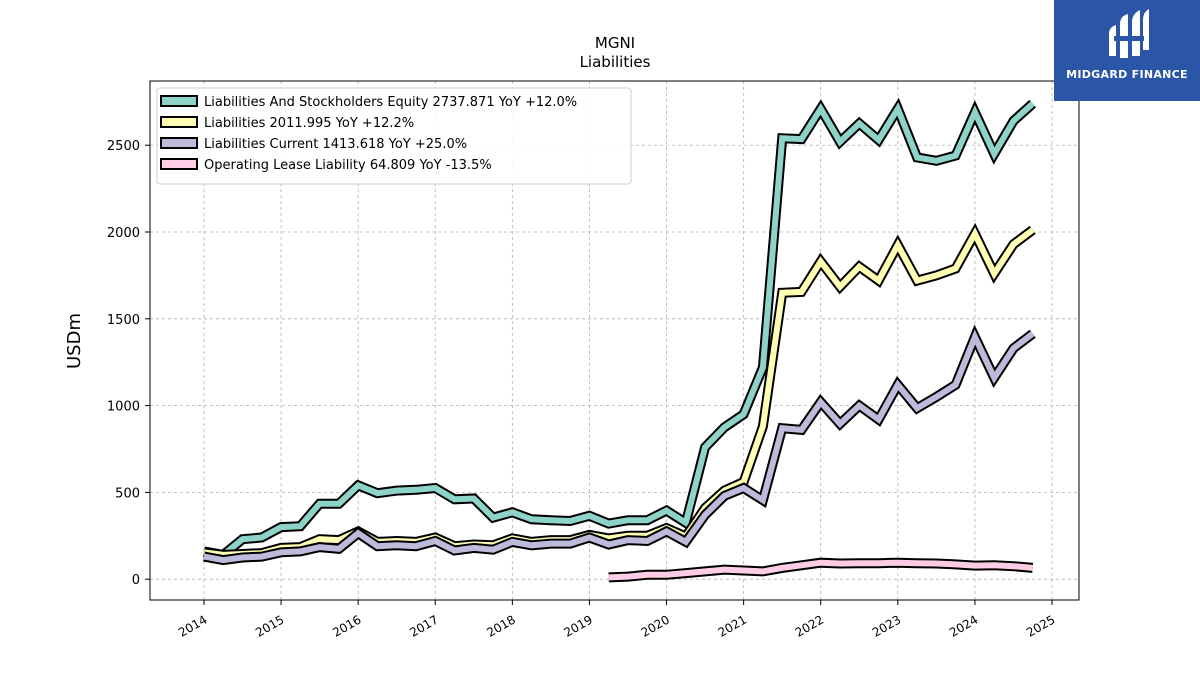 The height and width of the screenshot is (675, 1200). What do you see at coordinates (123, 407) in the screenshot?
I see `y-tick-label: 1000` at bounding box center [123, 407].